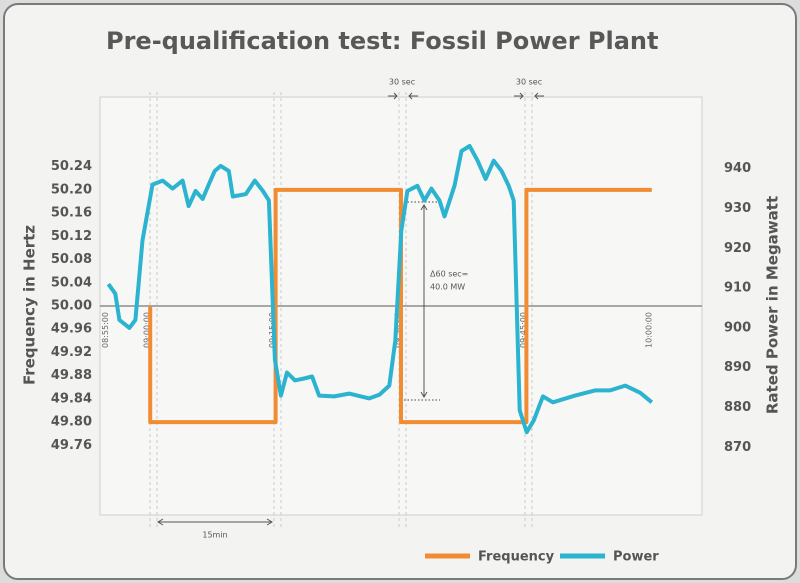 The image size is (800, 583). I want to click on annotation-dots, so click(422, 301).